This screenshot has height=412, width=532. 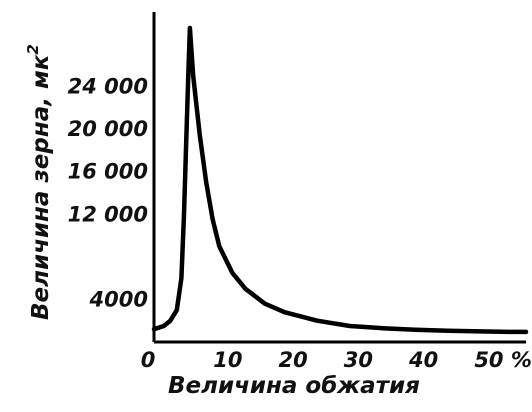 What do you see at coordinates (294, 386) in the screenshot?
I see `x-axis-label: Величина обжатия` at bounding box center [294, 386].